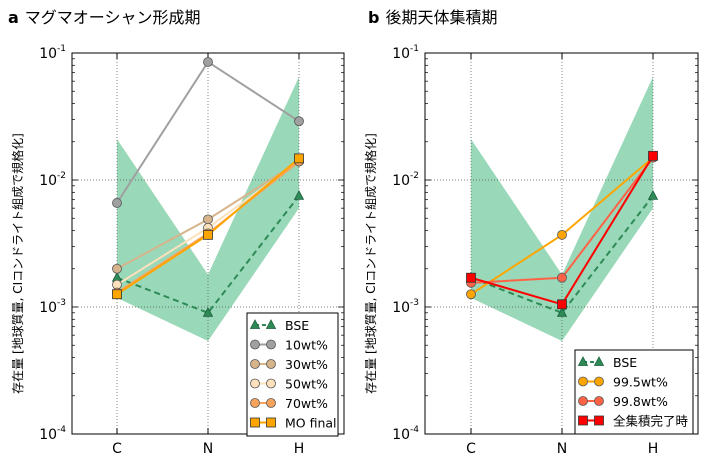  I want to click on series-line, so click(562, 255).